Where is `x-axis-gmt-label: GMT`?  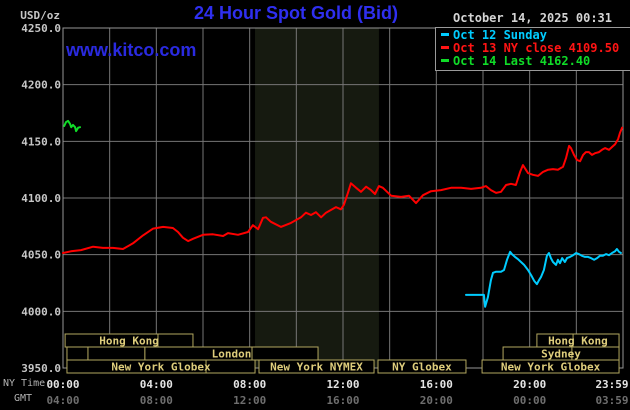
x-axis-gmt-label: GMT is located at coordinates (23, 398).